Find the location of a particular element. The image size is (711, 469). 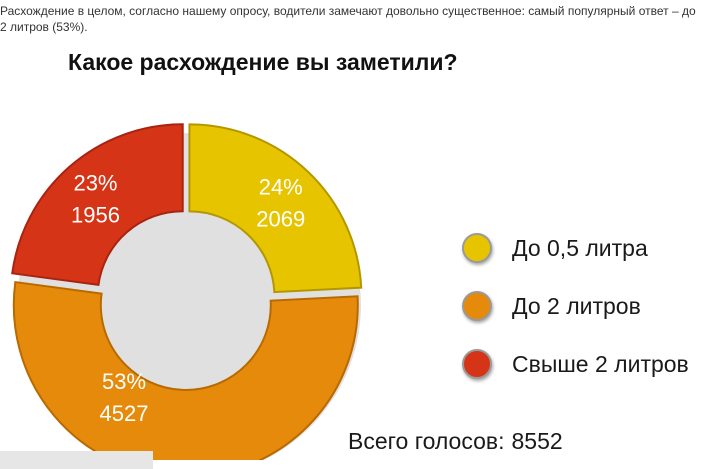

total-votes: Всего голосов: 8552 is located at coordinates (455, 441).